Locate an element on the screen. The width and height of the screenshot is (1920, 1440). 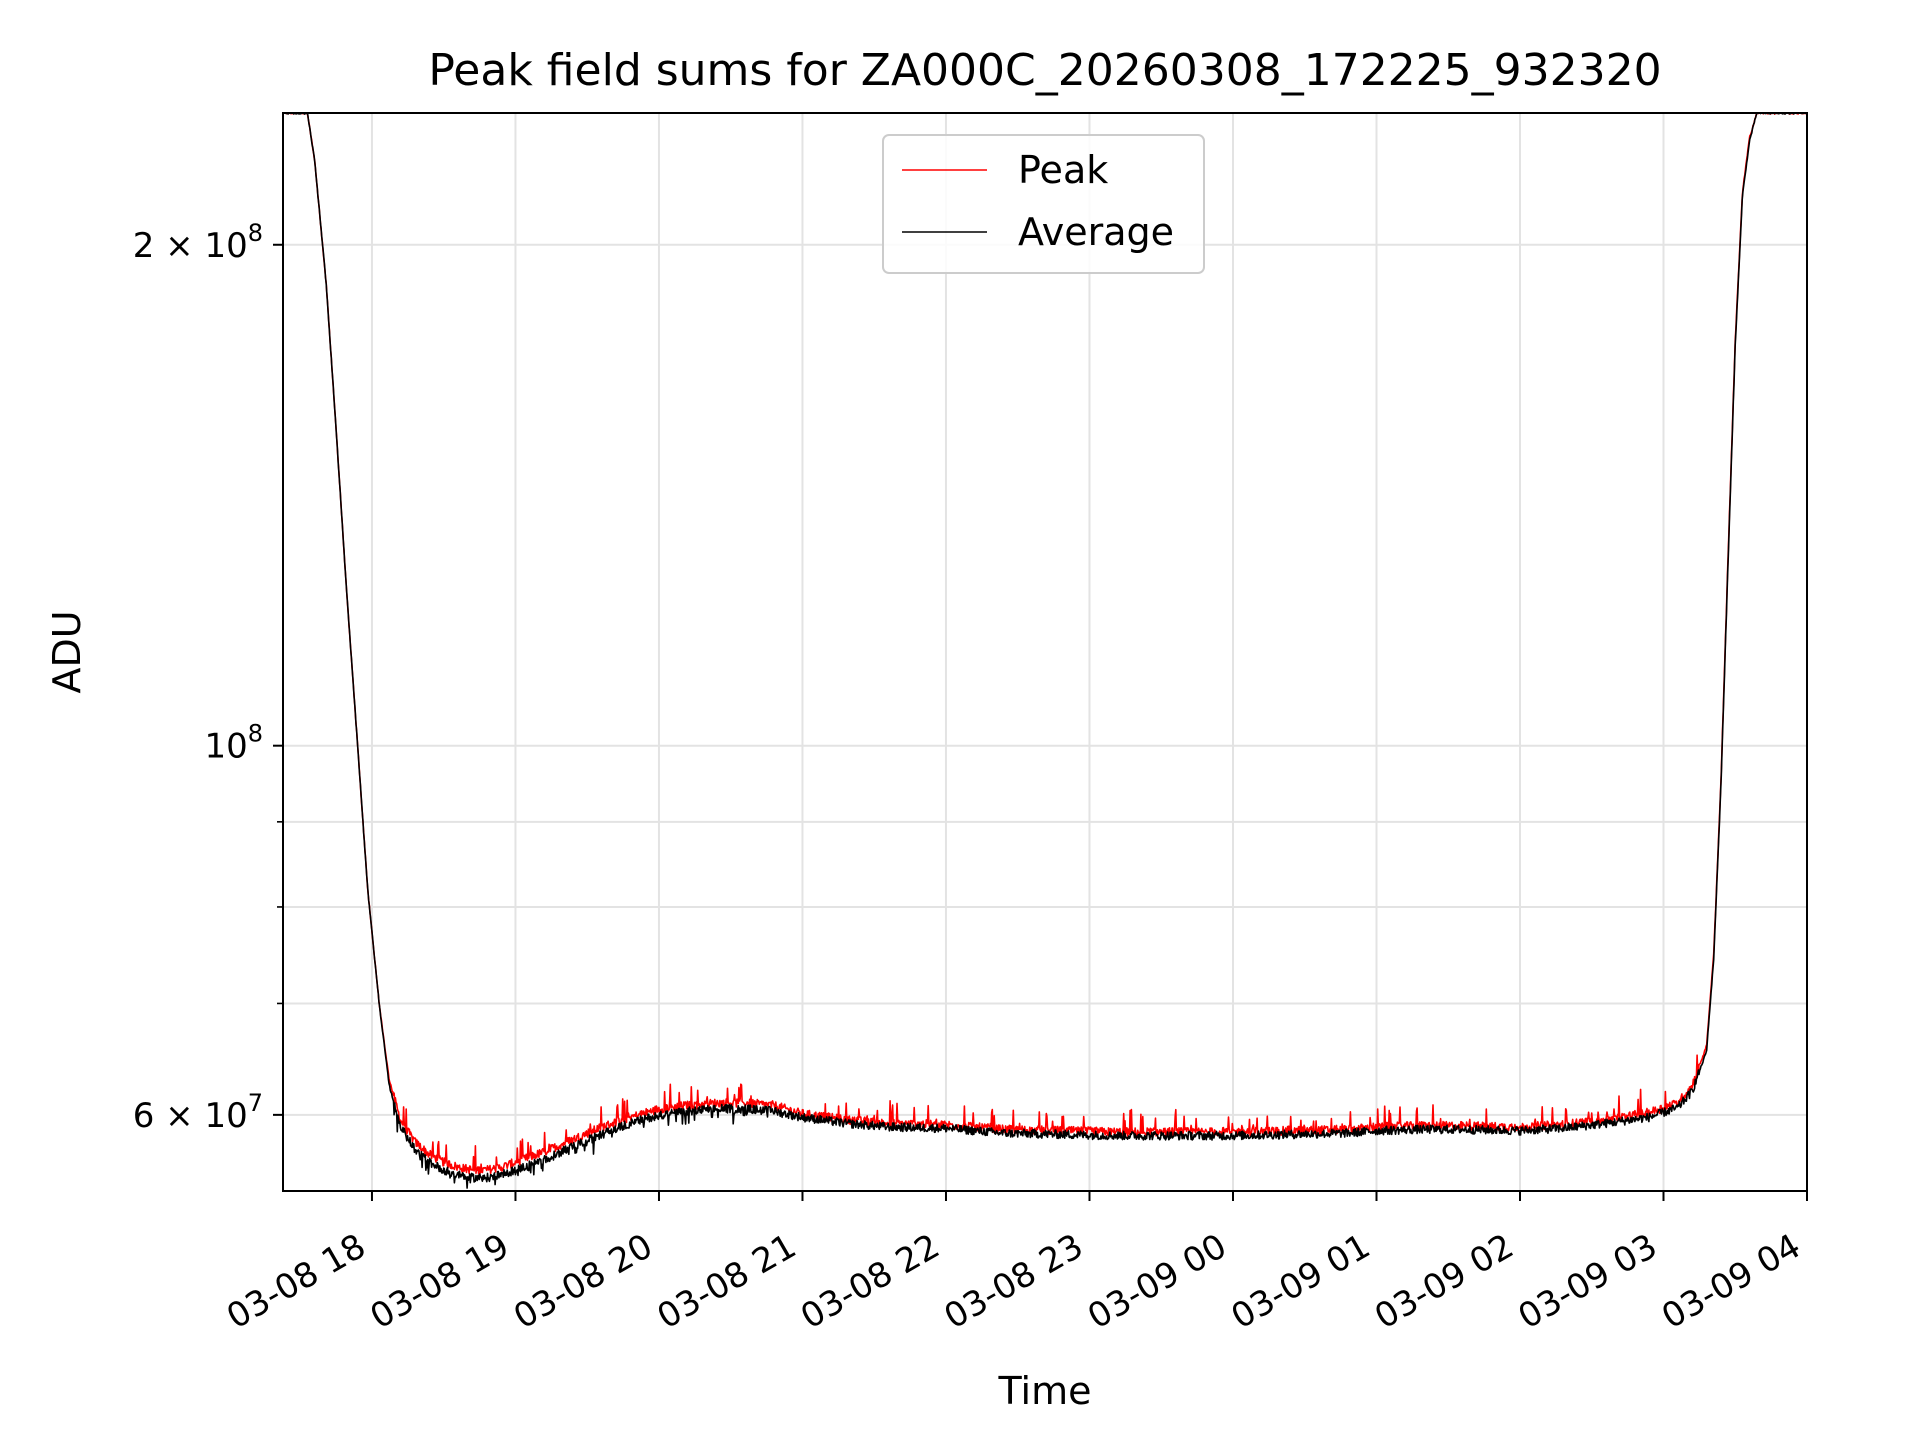
x-axis-label: Time is located at coordinates (1045, 1391).